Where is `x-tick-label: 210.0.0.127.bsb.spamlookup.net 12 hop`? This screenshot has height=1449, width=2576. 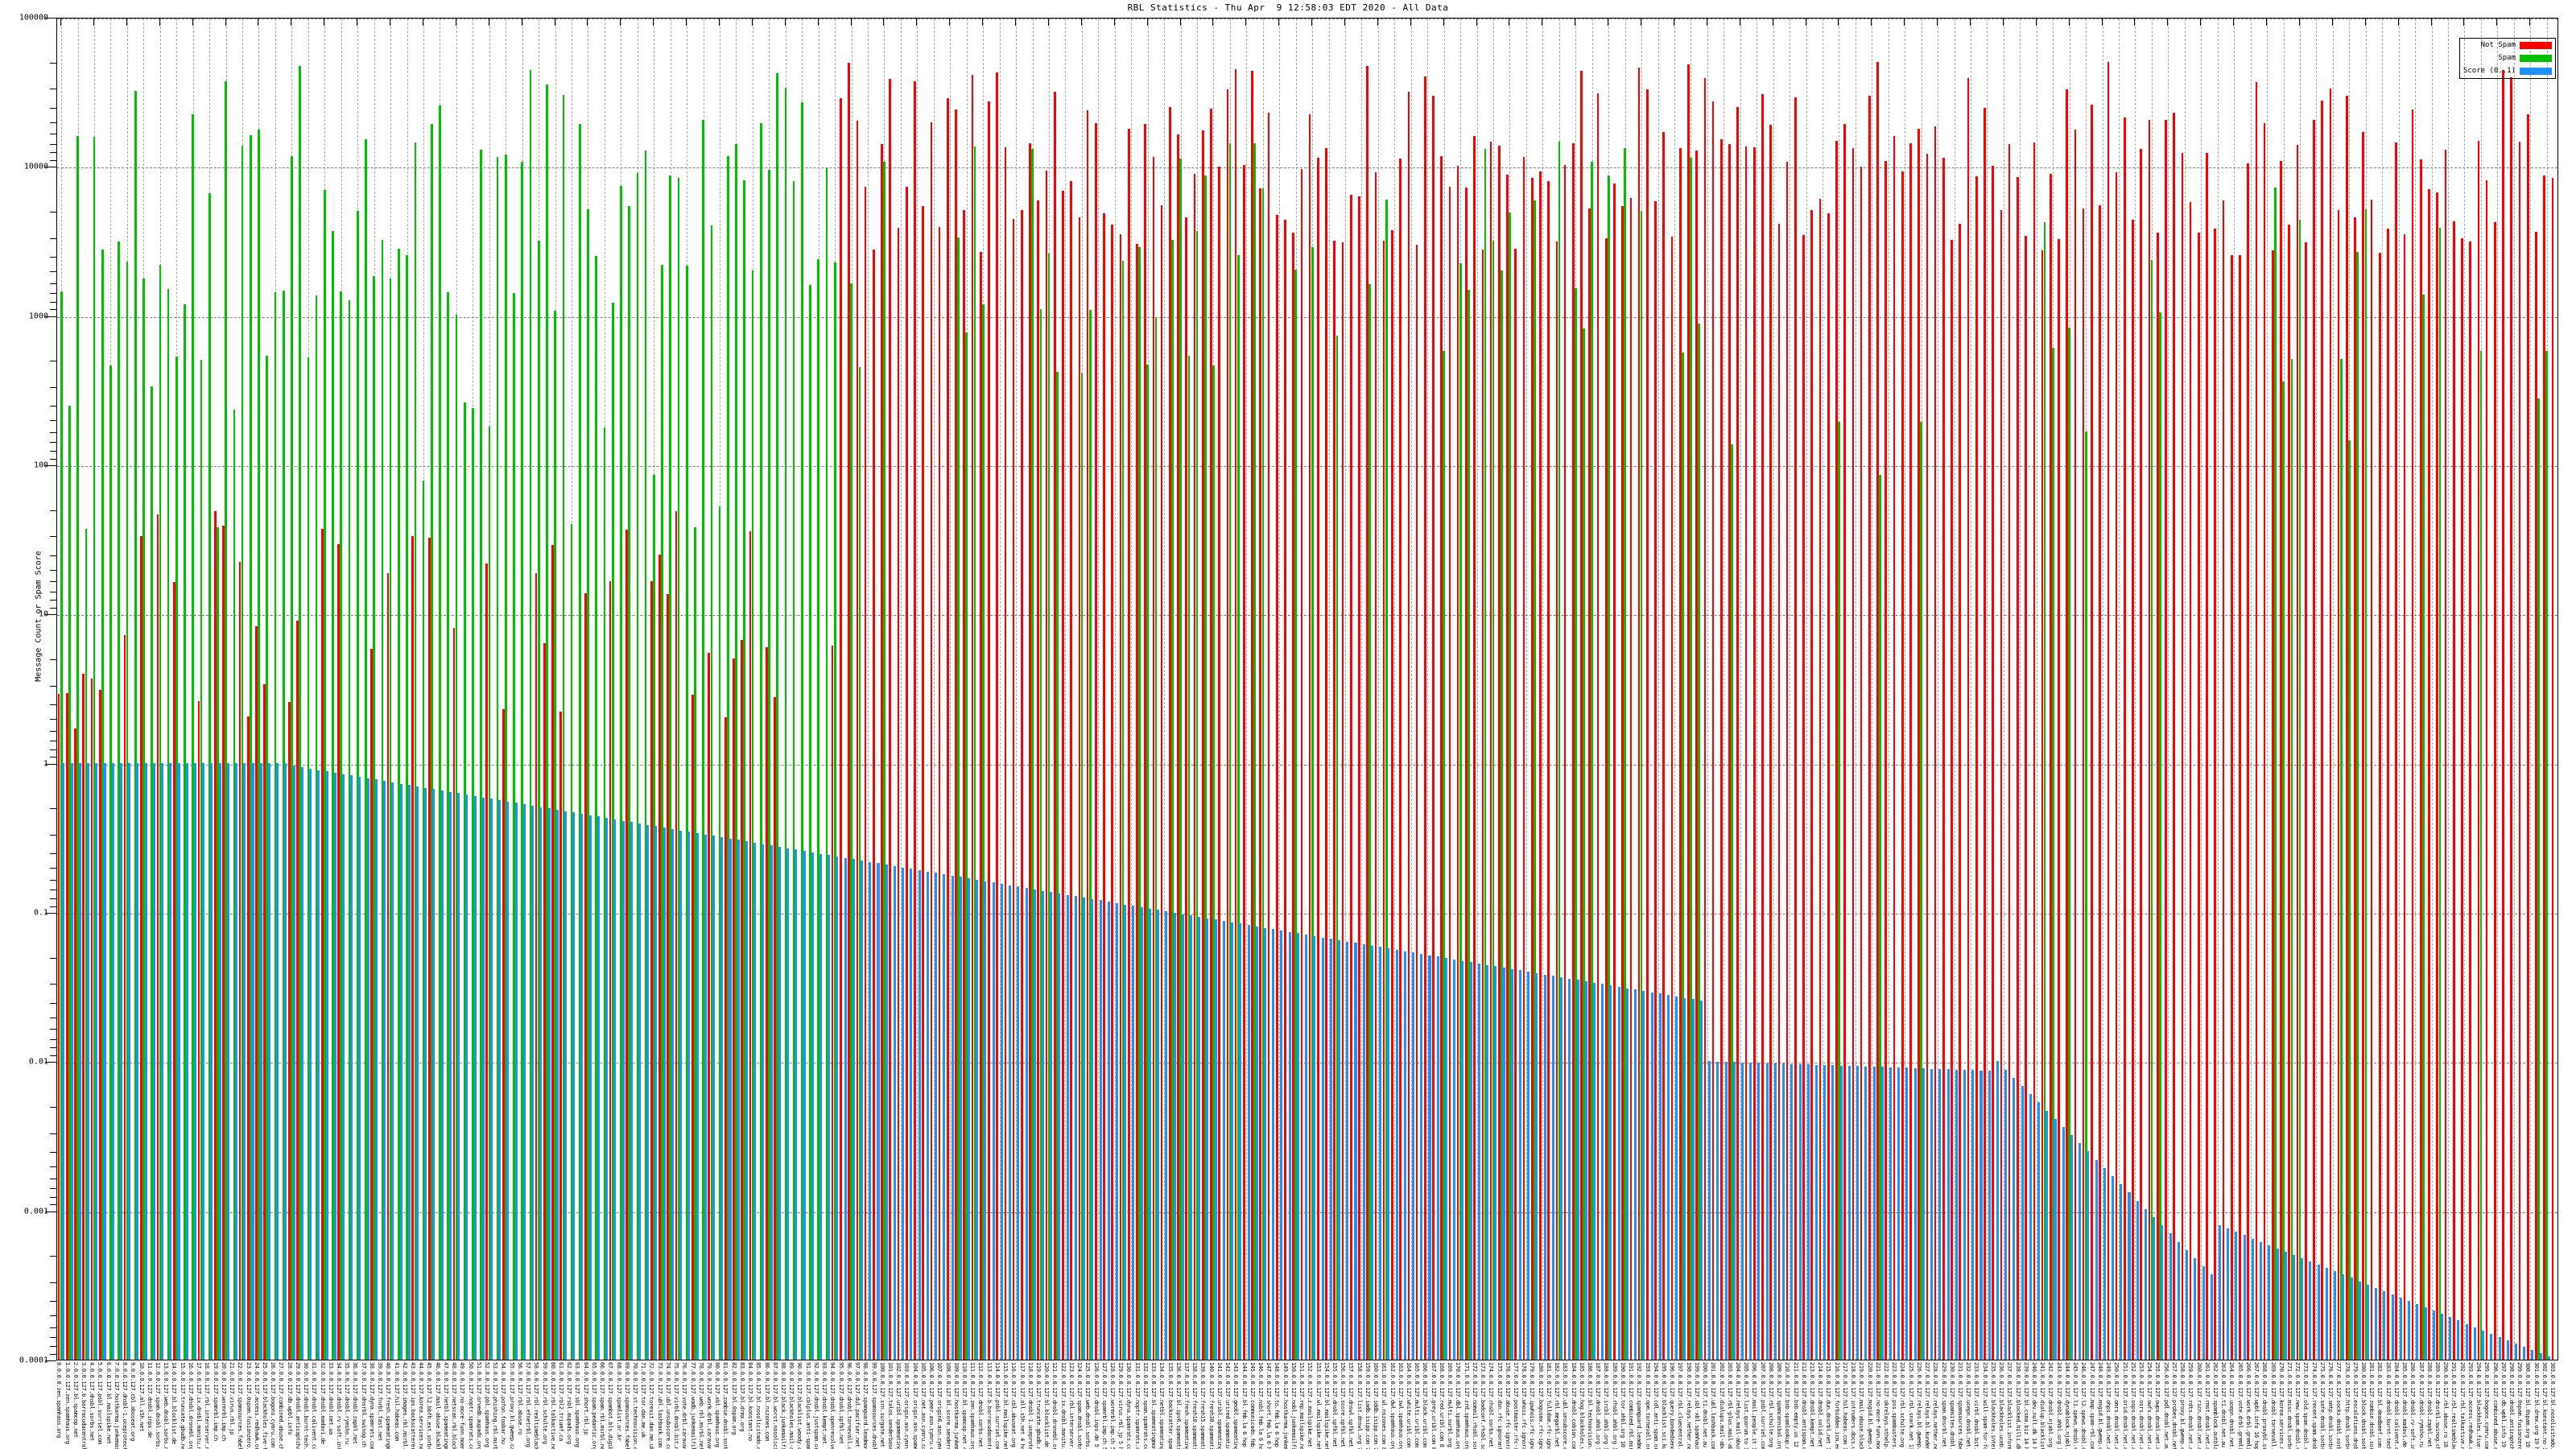
x-tick-label: 210.0.0.127.bsb.spamlookup.net 12 hop is located at coordinates (1787, 1405).